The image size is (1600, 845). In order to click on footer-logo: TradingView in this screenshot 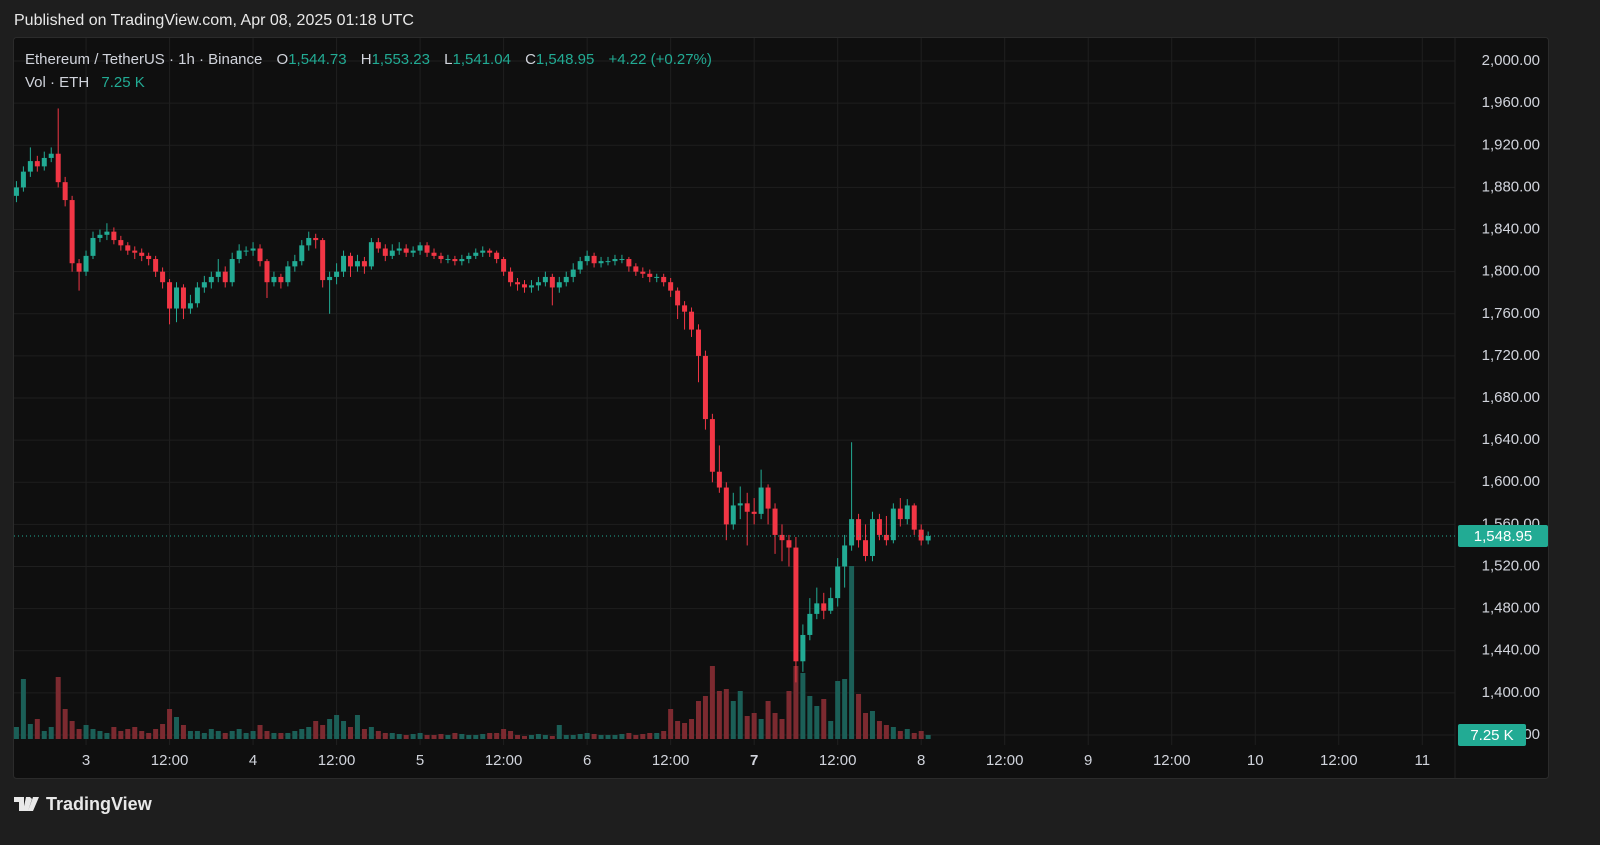, I will do `click(83, 804)`.